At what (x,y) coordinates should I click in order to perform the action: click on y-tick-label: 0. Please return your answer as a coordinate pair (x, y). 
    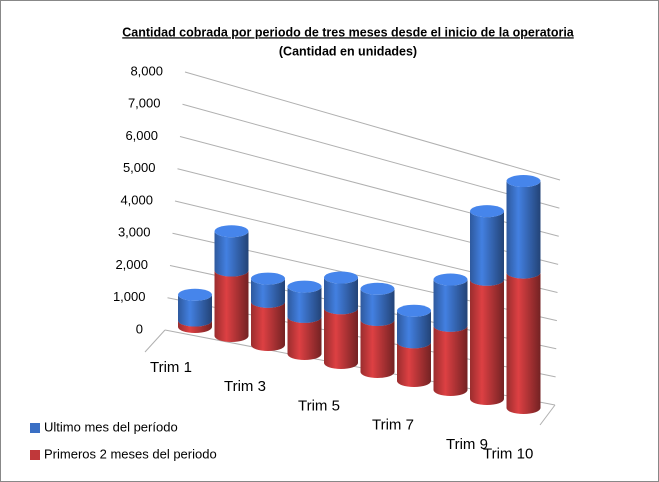
    Looking at the image, I should click on (139, 328).